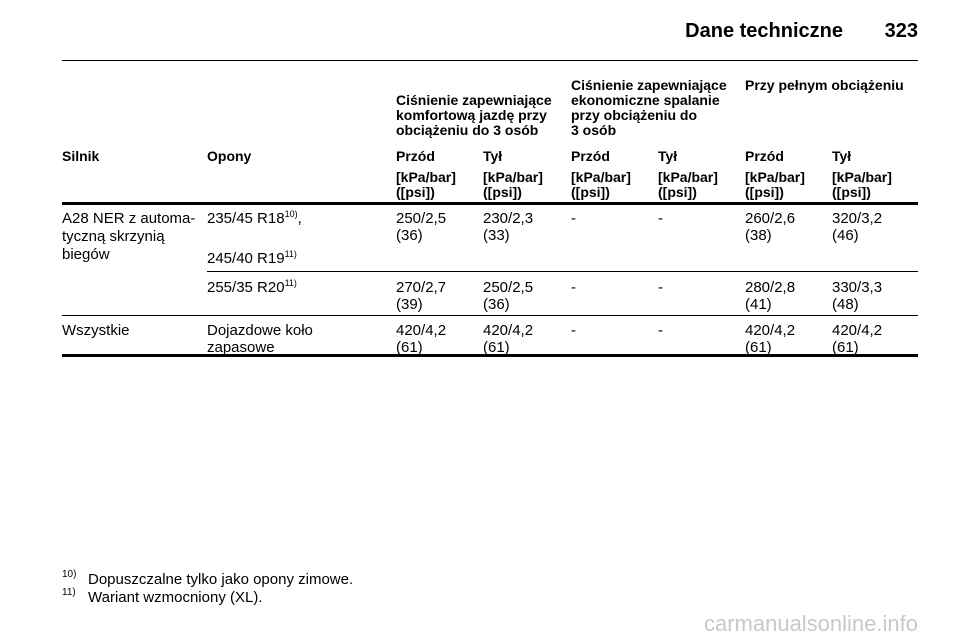 This screenshot has width=960, height=642. Describe the element at coordinates (229, 156) in the screenshot. I see `column-header: Opony` at that location.